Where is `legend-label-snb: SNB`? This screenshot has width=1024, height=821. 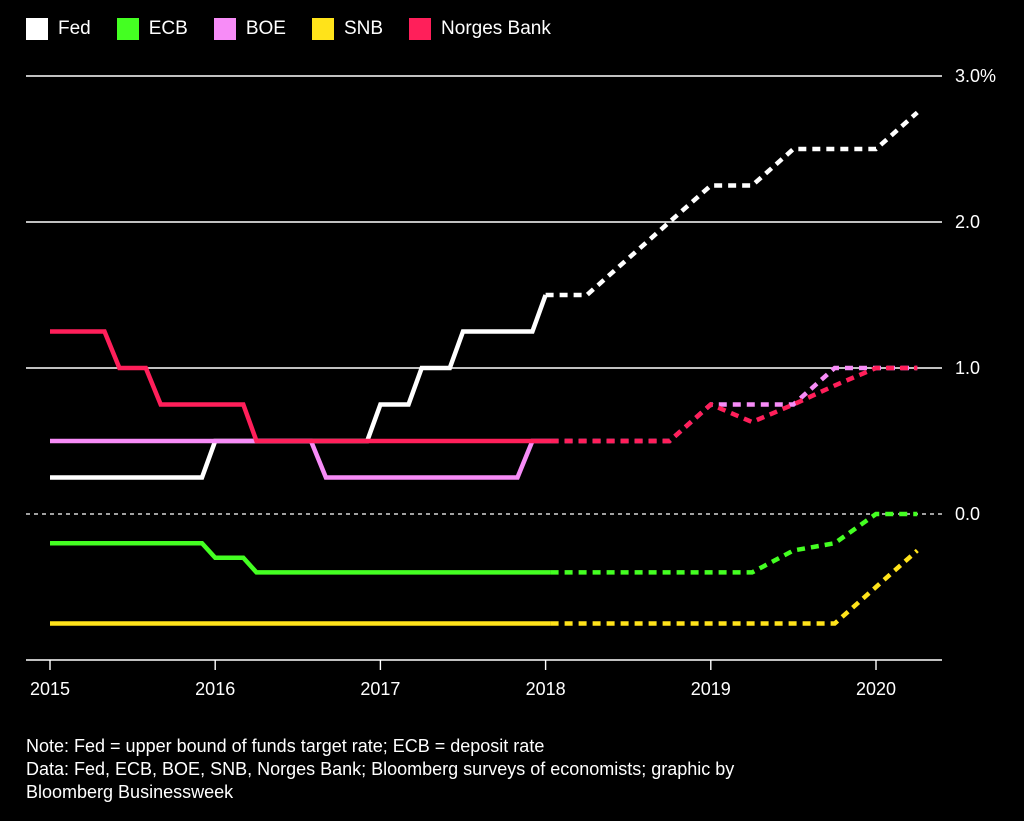
legend-label-snb: SNB is located at coordinates (363, 28).